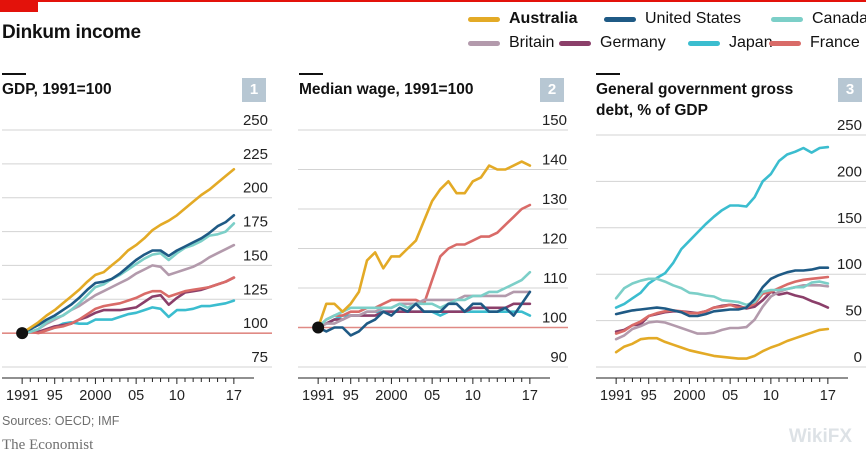 Image resolution: width=866 pixels, height=458 pixels. What do you see at coordinates (704, 43) in the screenshot?
I see `legend-swatch-japan` at bounding box center [704, 43].